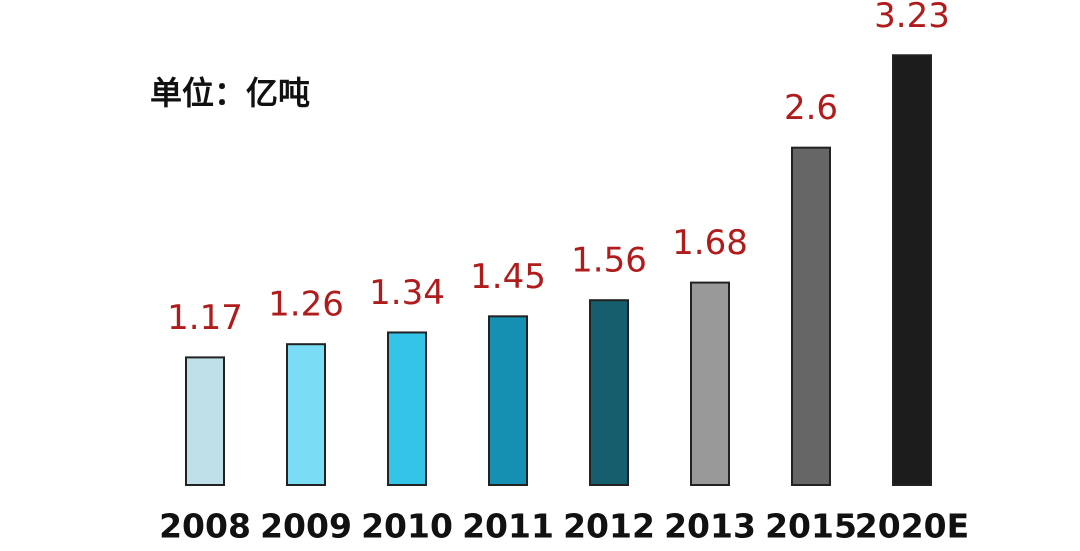  I want to click on x-tick-label: 2008, so click(205, 526).